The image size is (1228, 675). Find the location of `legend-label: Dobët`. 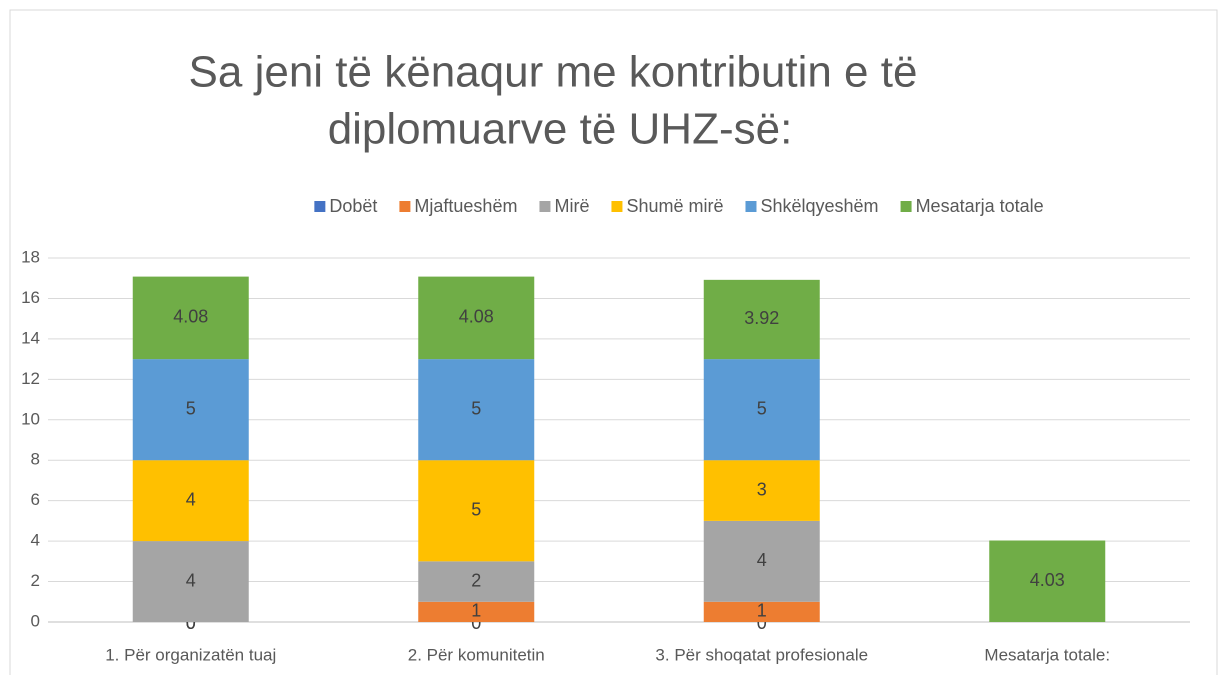

legend-label: Dobët is located at coordinates (353, 206).